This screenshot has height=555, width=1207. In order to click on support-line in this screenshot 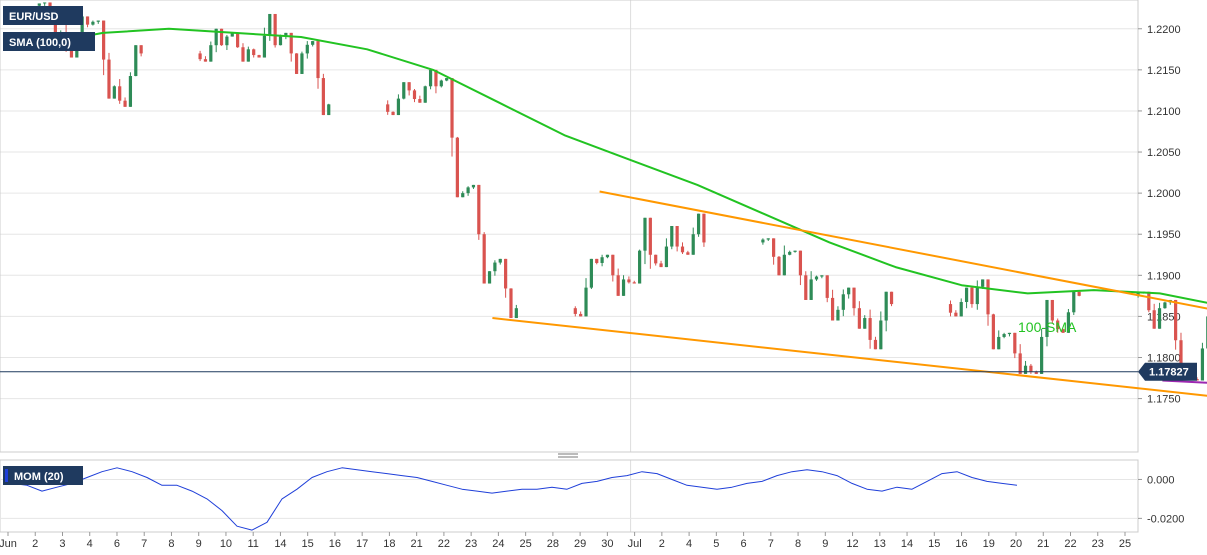, I will do `click(1184, 386)`.